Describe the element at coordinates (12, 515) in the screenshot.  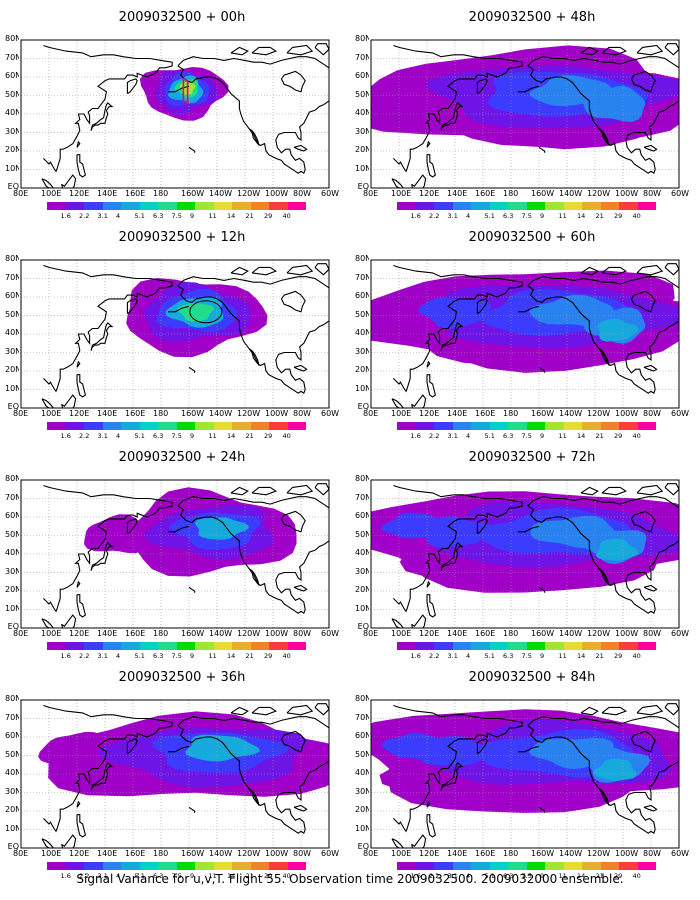
I see `lat-tick-label: 60N` at that location.